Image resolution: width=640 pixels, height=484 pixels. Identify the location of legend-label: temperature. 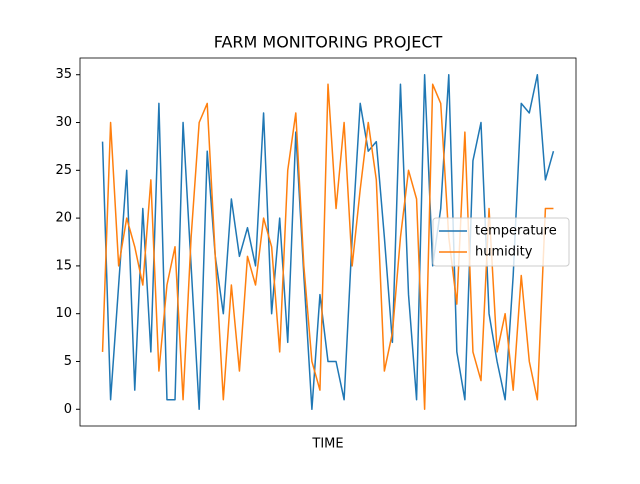
(516, 231).